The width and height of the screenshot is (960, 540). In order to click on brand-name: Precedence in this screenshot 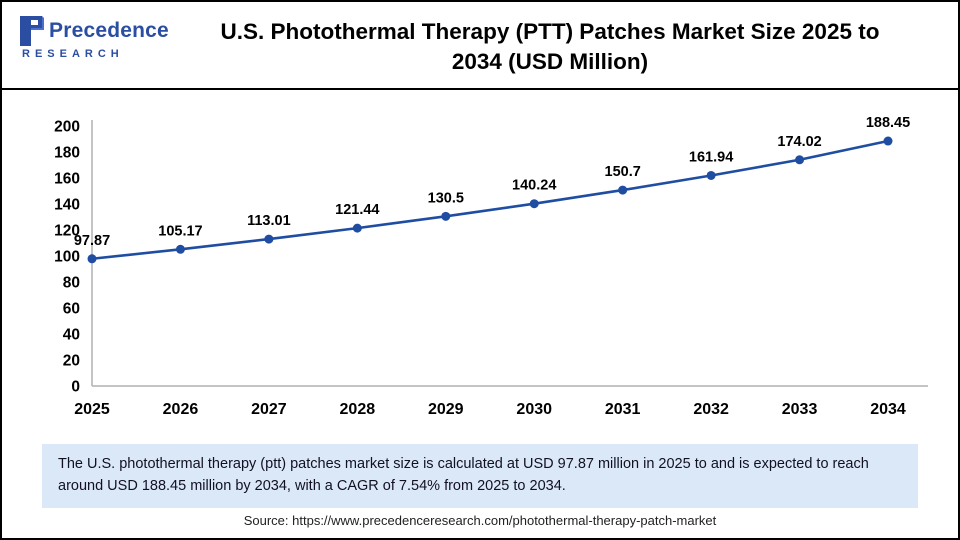, I will do `click(109, 30)`.